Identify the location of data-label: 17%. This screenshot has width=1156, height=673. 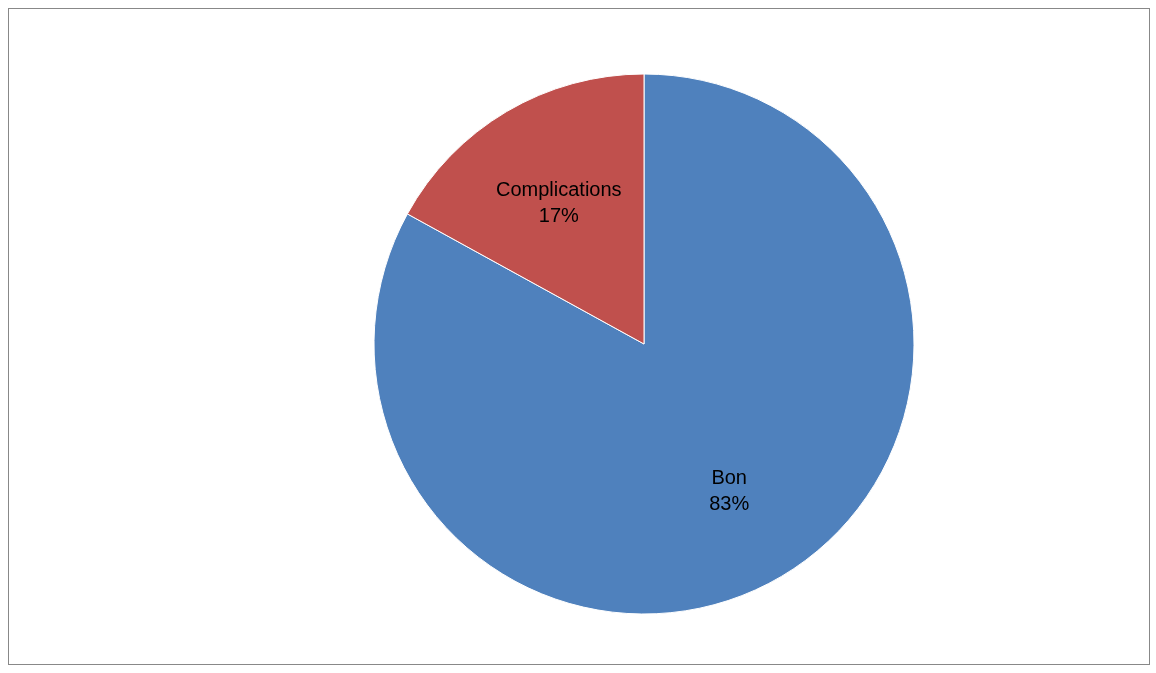
(559, 214).